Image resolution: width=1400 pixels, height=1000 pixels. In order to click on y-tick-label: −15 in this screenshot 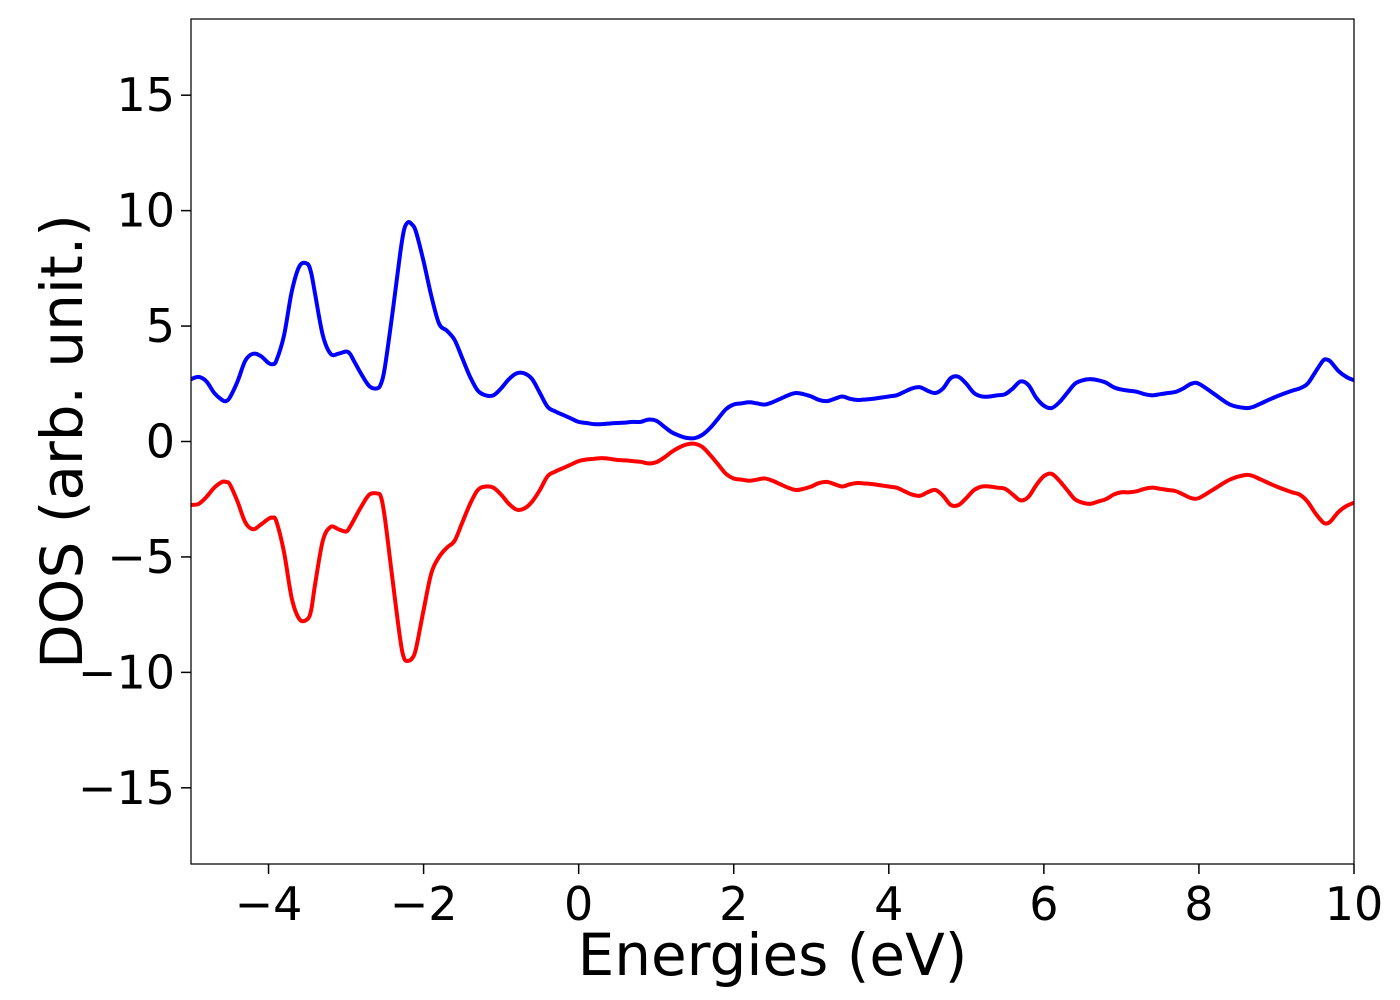, I will do `click(126, 788)`.